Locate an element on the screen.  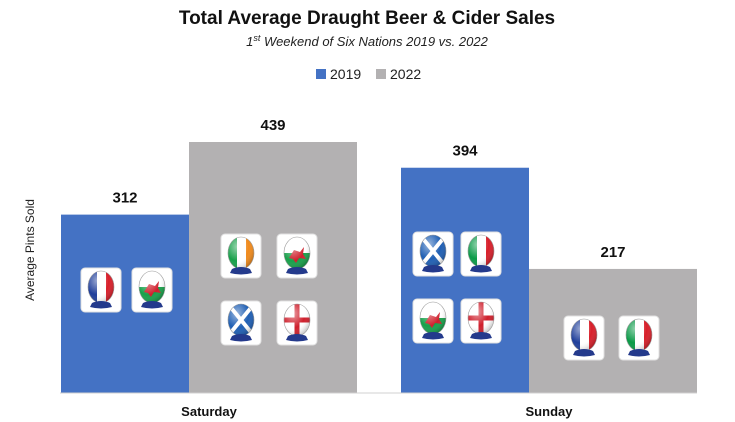
legend-swatch-2019 is located at coordinates (321, 74).